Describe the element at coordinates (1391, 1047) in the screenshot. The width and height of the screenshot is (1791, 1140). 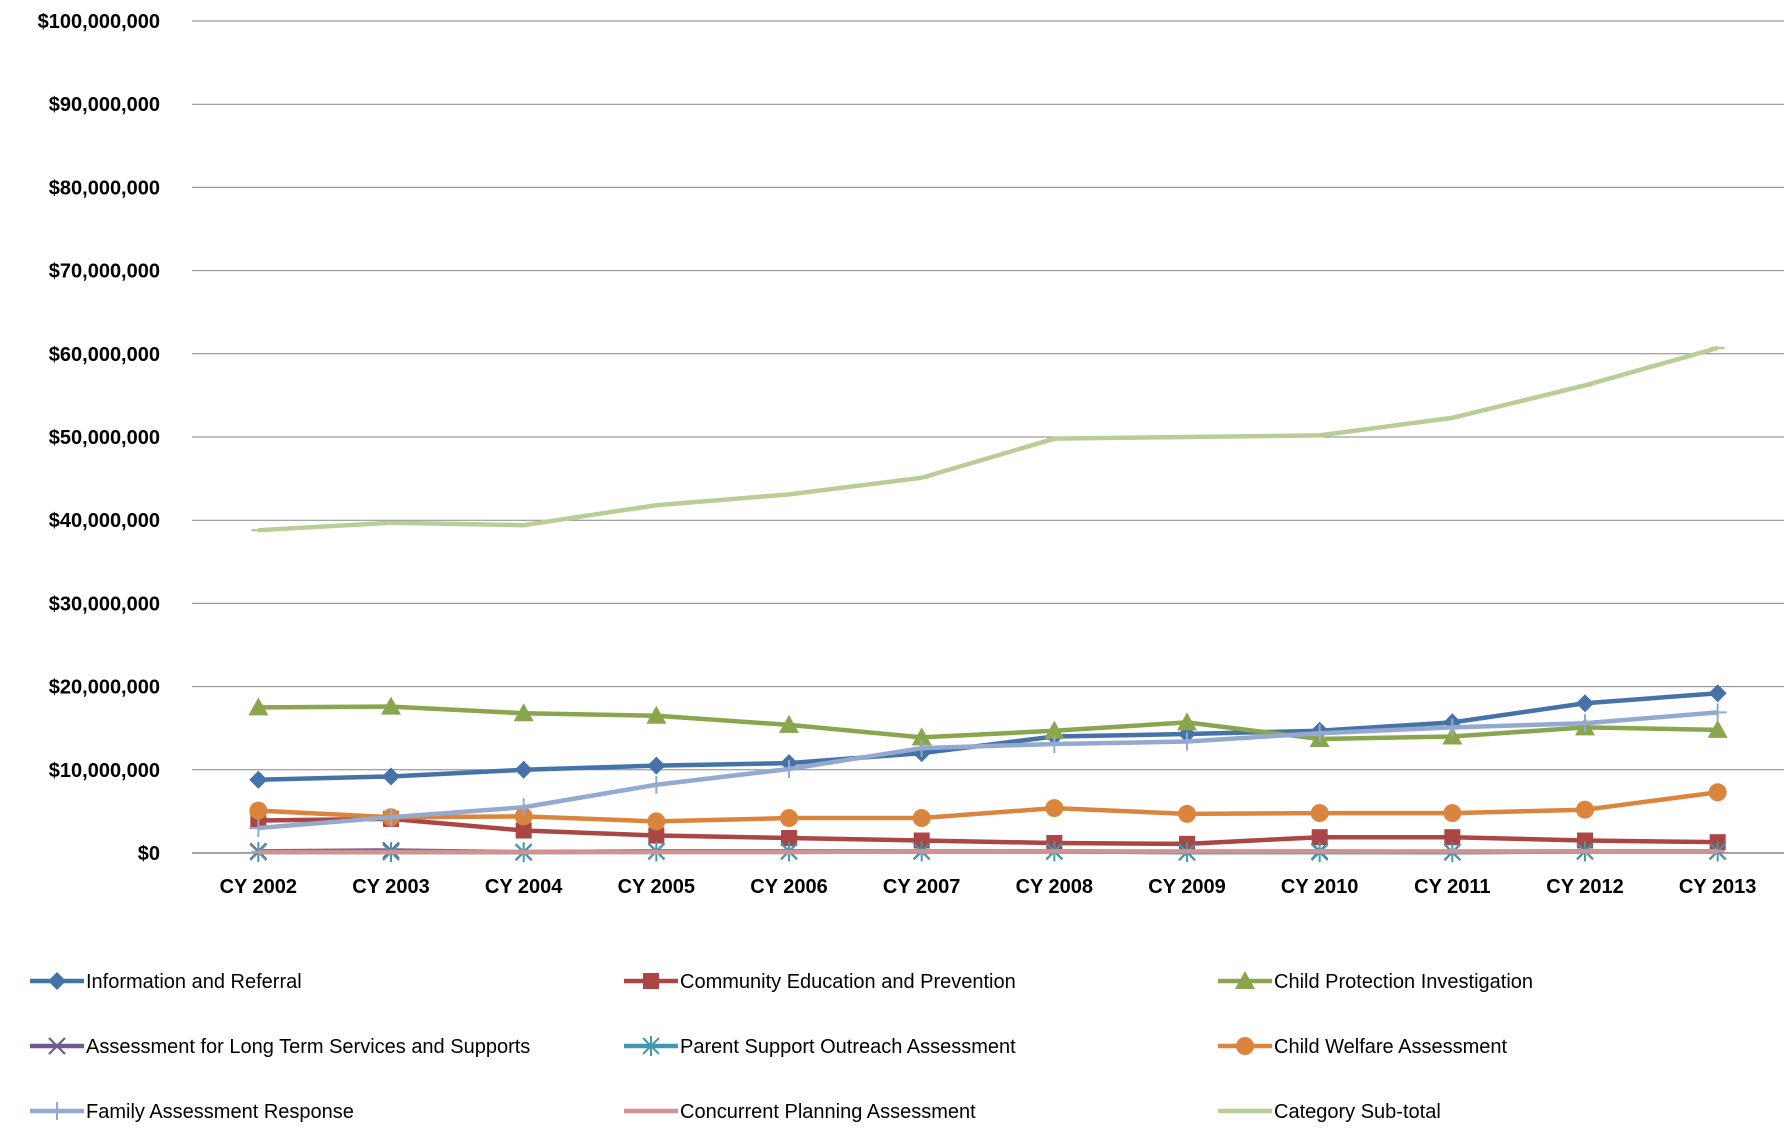
I see `legend-label: Child Welfare Assessment` at that location.